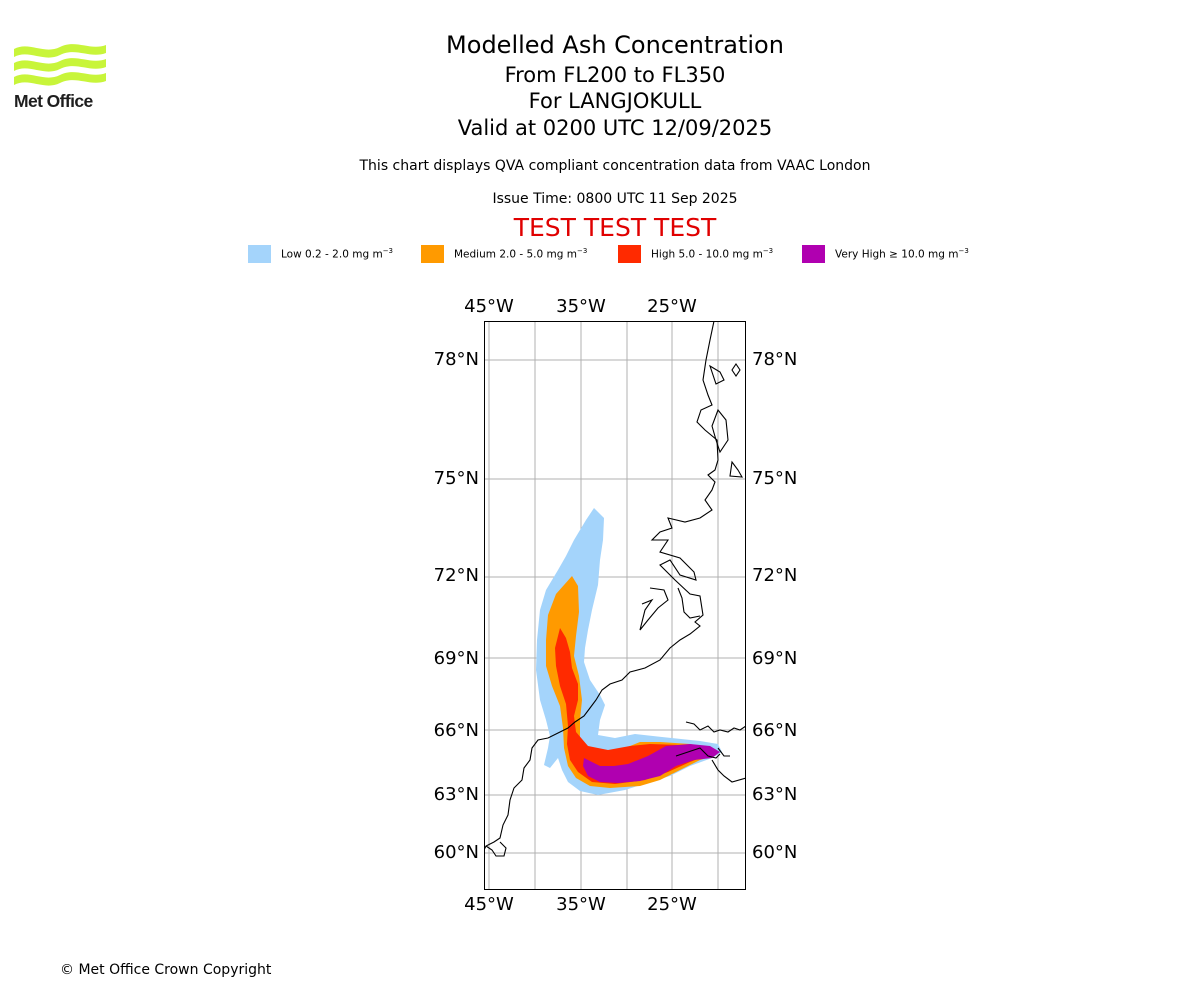 This screenshot has height=1000, width=1200. What do you see at coordinates (456, 359) in the screenshot?
I see `lat-tick-left-78n: 78°N` at bounding box center [456, 359].